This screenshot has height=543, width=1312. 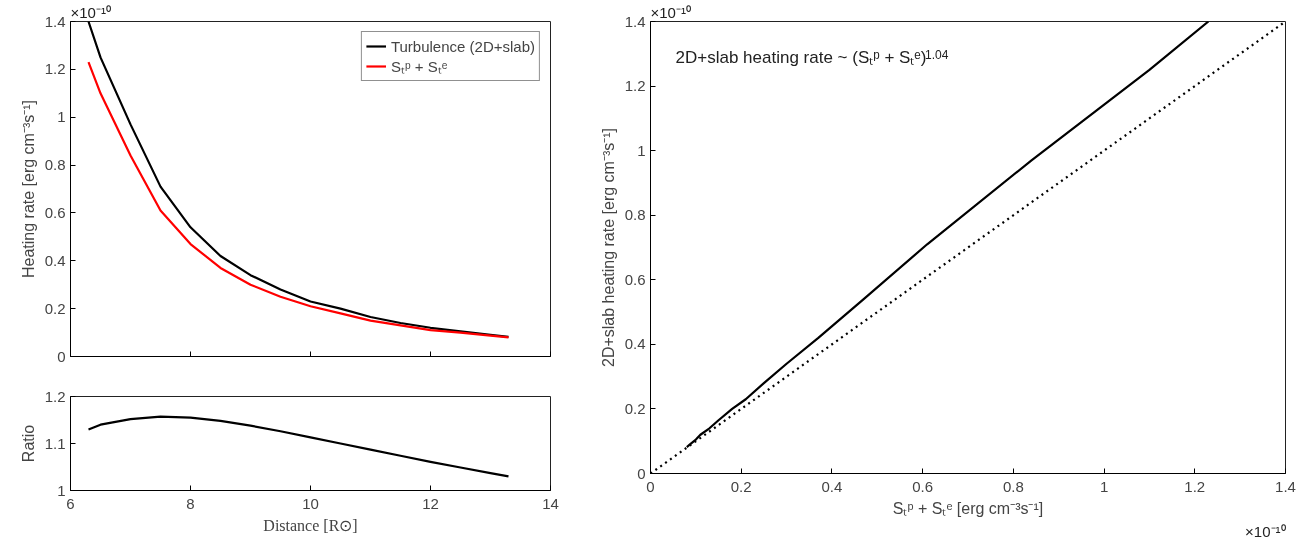 I want to click on x-tick-label: 0.2, so click(x=741, y=486).